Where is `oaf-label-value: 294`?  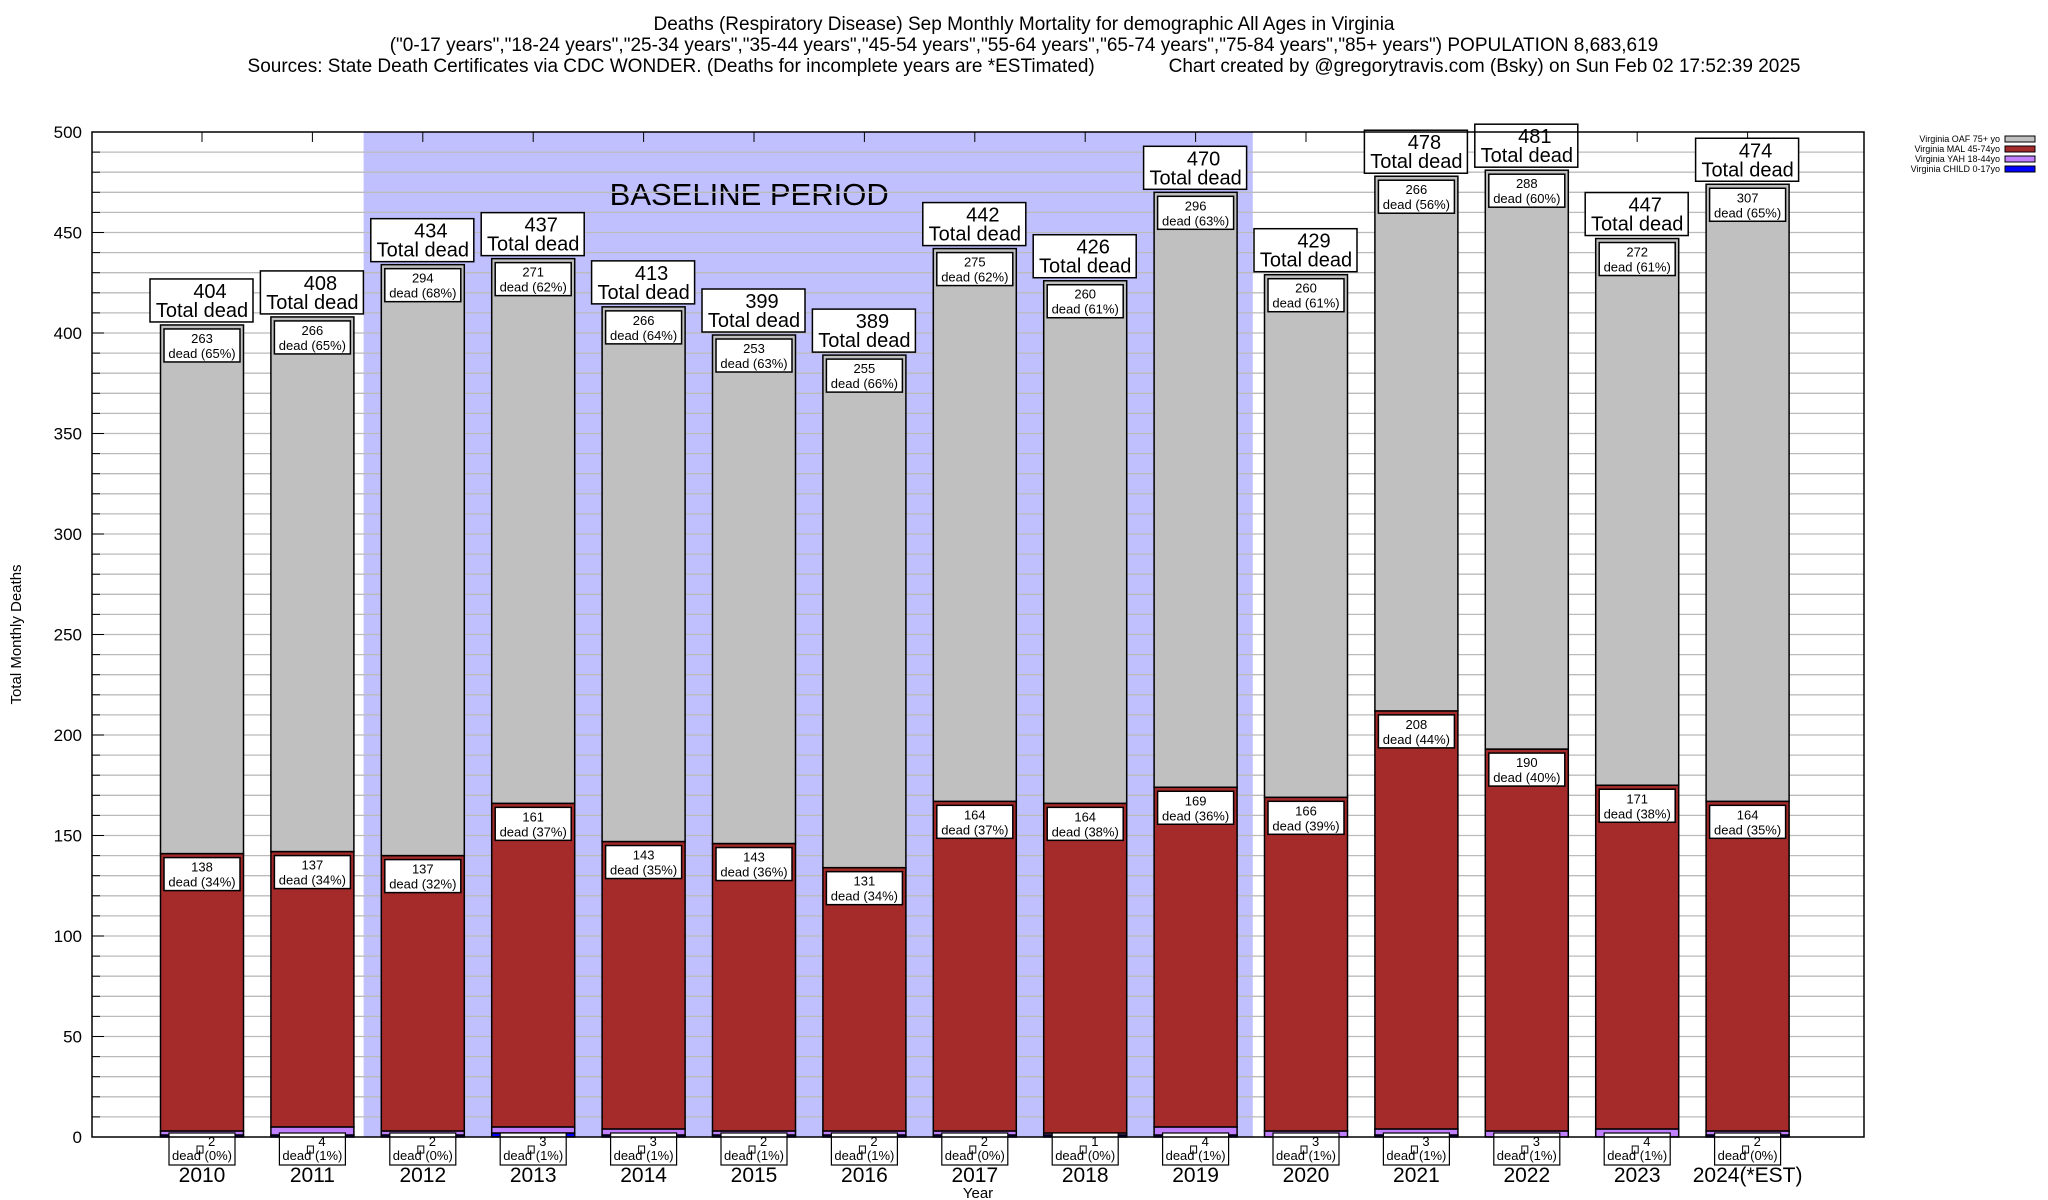 oaf-label-value: 294 is located at coordinates (423, 278).